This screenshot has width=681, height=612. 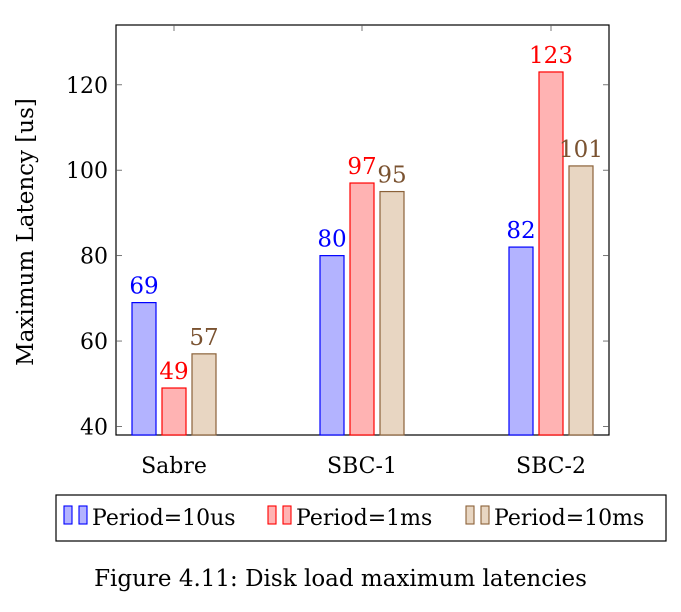 What do you see at coordinates (143, 287) in the screenshot?
I see `bar-value-label: 69` at bounding box center [143, 287].